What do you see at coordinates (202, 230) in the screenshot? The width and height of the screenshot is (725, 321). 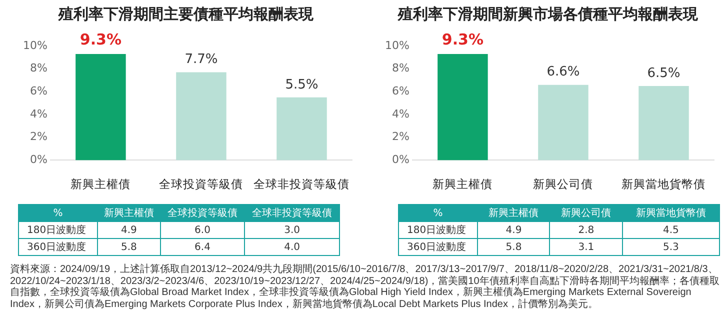 I see `data-label: 6.0` at bounding box center [202, 230].